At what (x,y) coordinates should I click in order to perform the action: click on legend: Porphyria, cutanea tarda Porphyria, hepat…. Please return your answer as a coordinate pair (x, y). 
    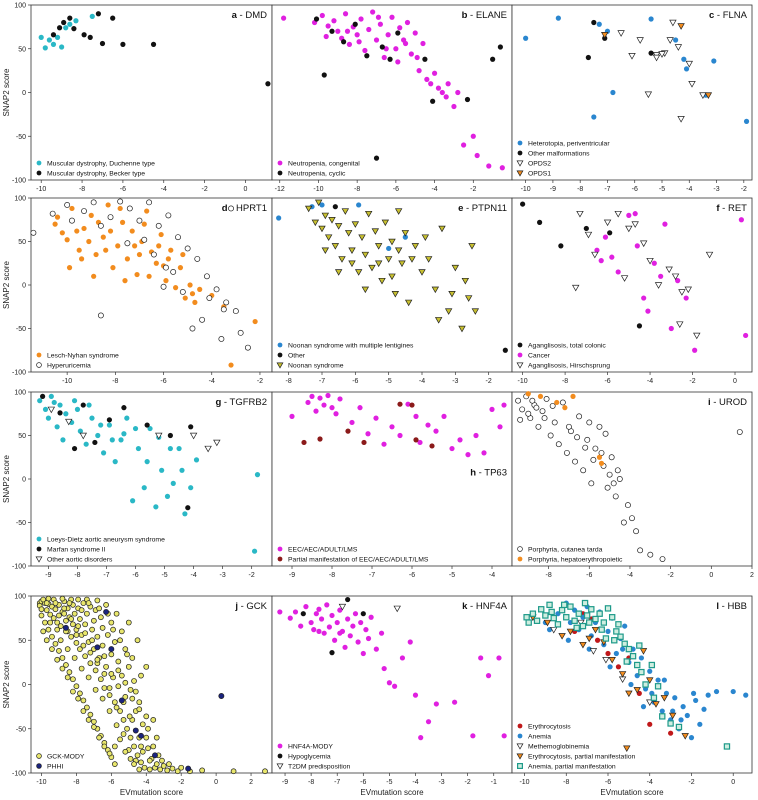
    Looking at the image, I should click on (570, 555).